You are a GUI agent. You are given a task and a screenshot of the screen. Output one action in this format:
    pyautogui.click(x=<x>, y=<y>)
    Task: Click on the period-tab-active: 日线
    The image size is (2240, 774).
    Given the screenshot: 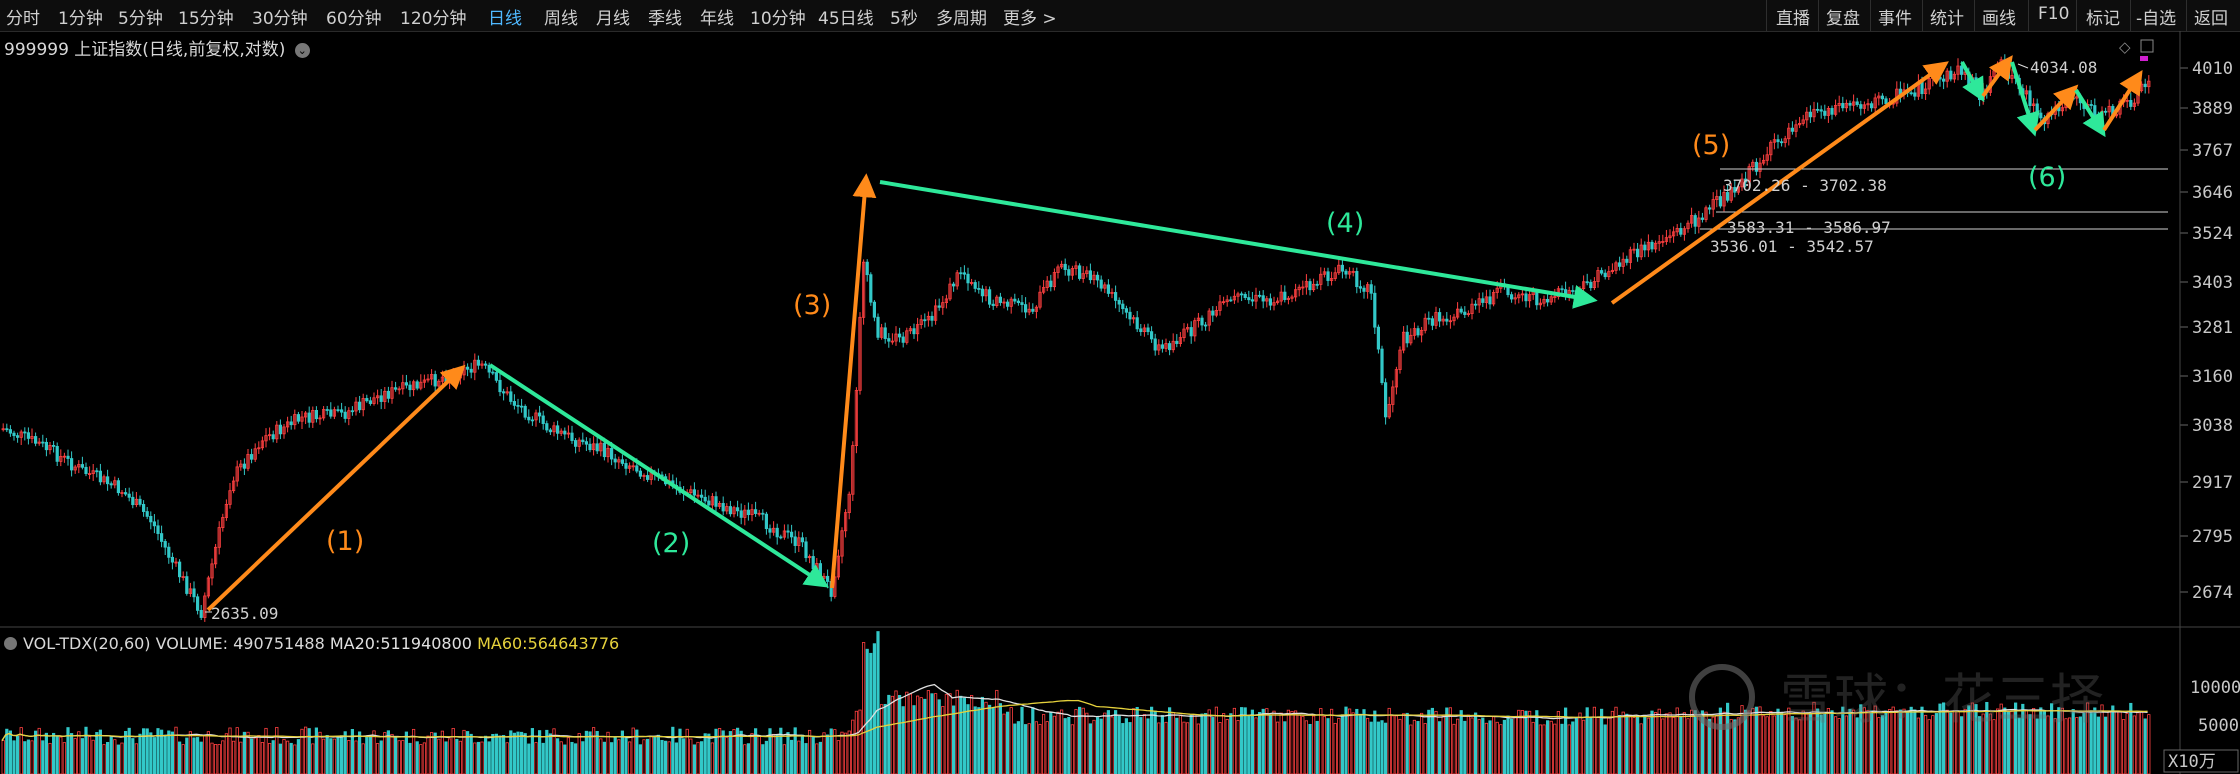 What is the action you would take?
    pyautogui.click(x=505, y=19)
    